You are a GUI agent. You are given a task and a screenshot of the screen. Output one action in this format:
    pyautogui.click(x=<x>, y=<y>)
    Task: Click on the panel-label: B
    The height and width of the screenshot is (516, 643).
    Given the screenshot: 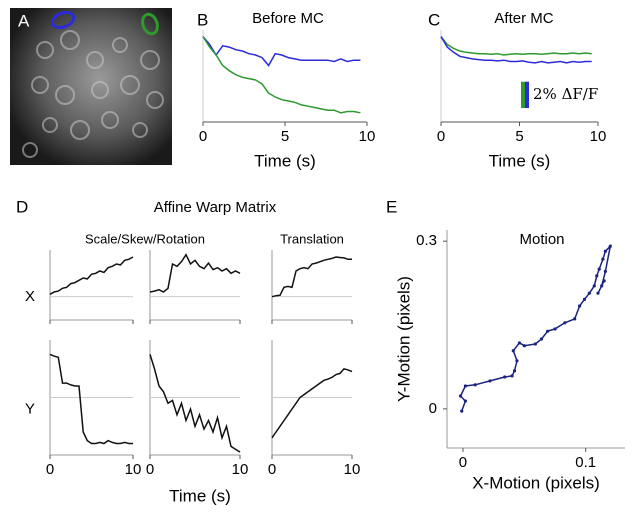 What is the action you would take?
    pyautogui.click(x=202, y=19)
    